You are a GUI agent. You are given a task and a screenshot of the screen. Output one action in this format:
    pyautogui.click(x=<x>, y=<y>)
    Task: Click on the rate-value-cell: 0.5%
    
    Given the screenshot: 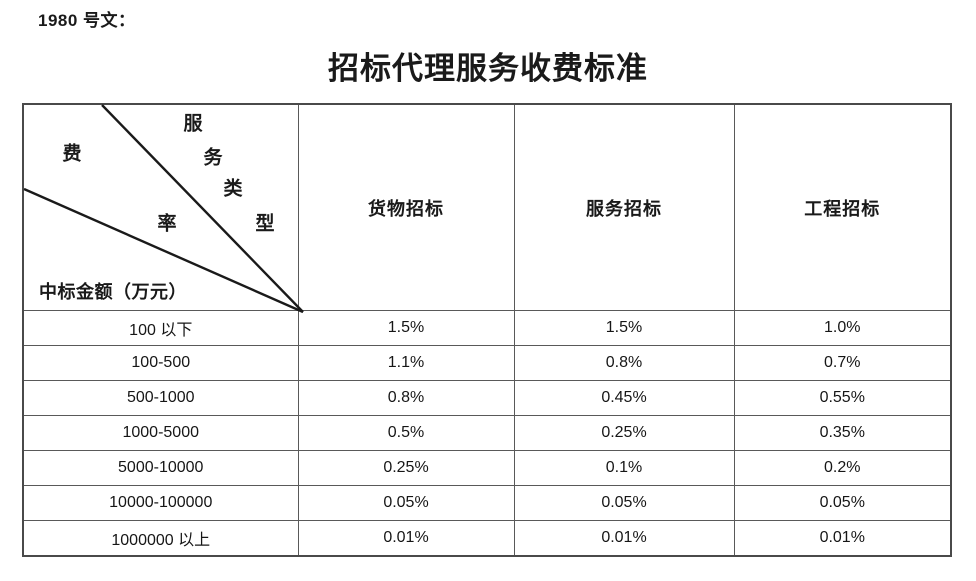 What is the action you would take?
    pyautogui.click(x=406, y=433)
    